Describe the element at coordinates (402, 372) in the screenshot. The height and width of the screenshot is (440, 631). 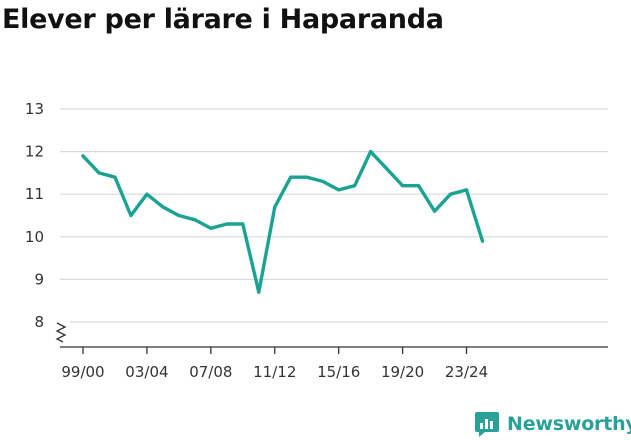
I see `x-tick-label: 19/20` at that location.